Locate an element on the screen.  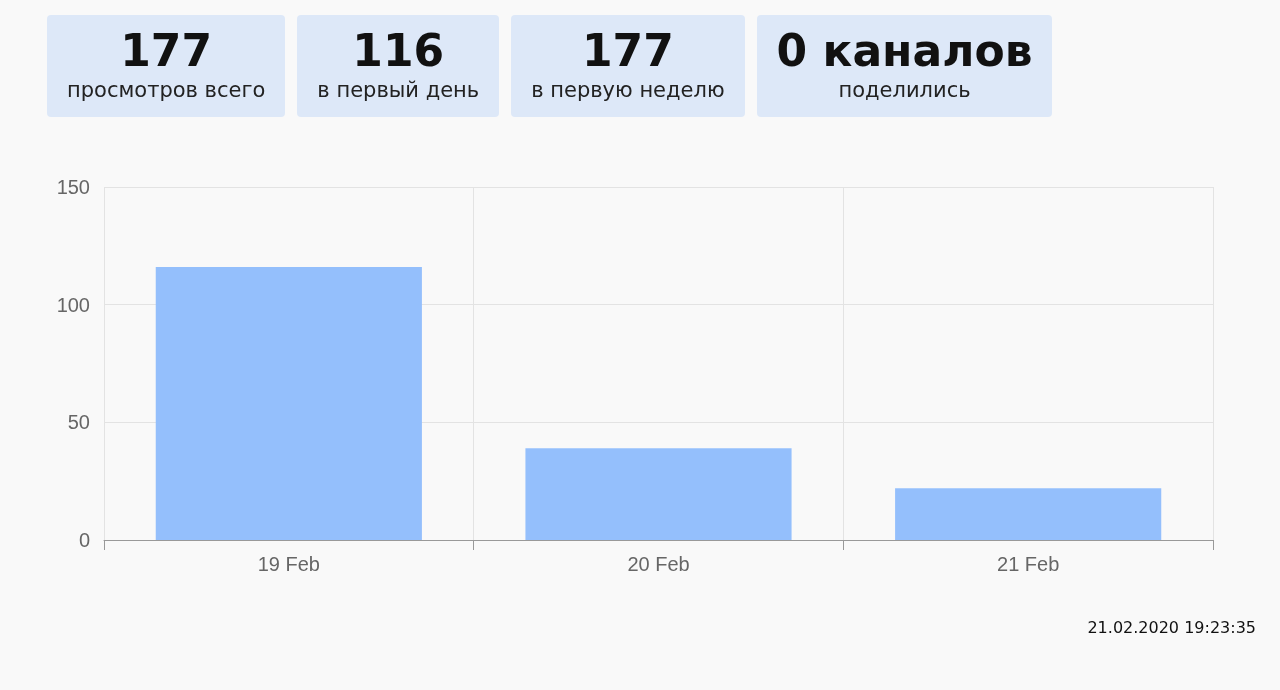
text: в первый день is located at coordinates (398, 90).